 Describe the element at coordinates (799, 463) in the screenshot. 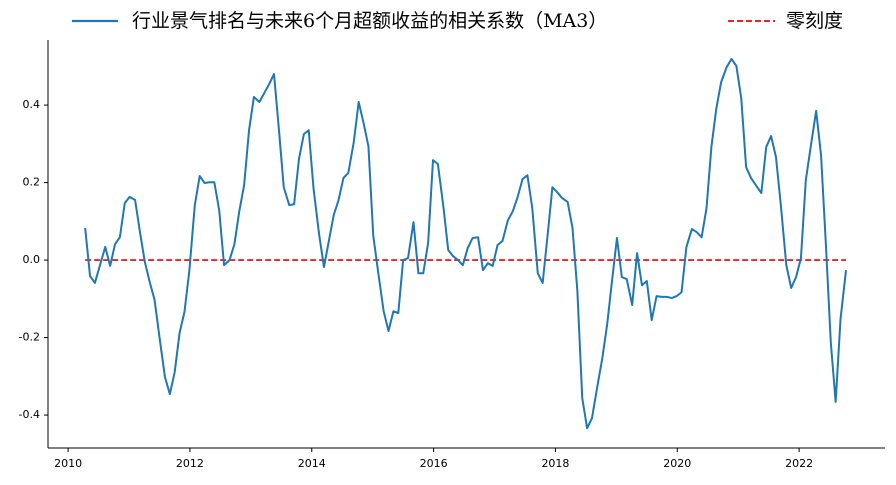

I see `x-tick-label: 2022` at that location.